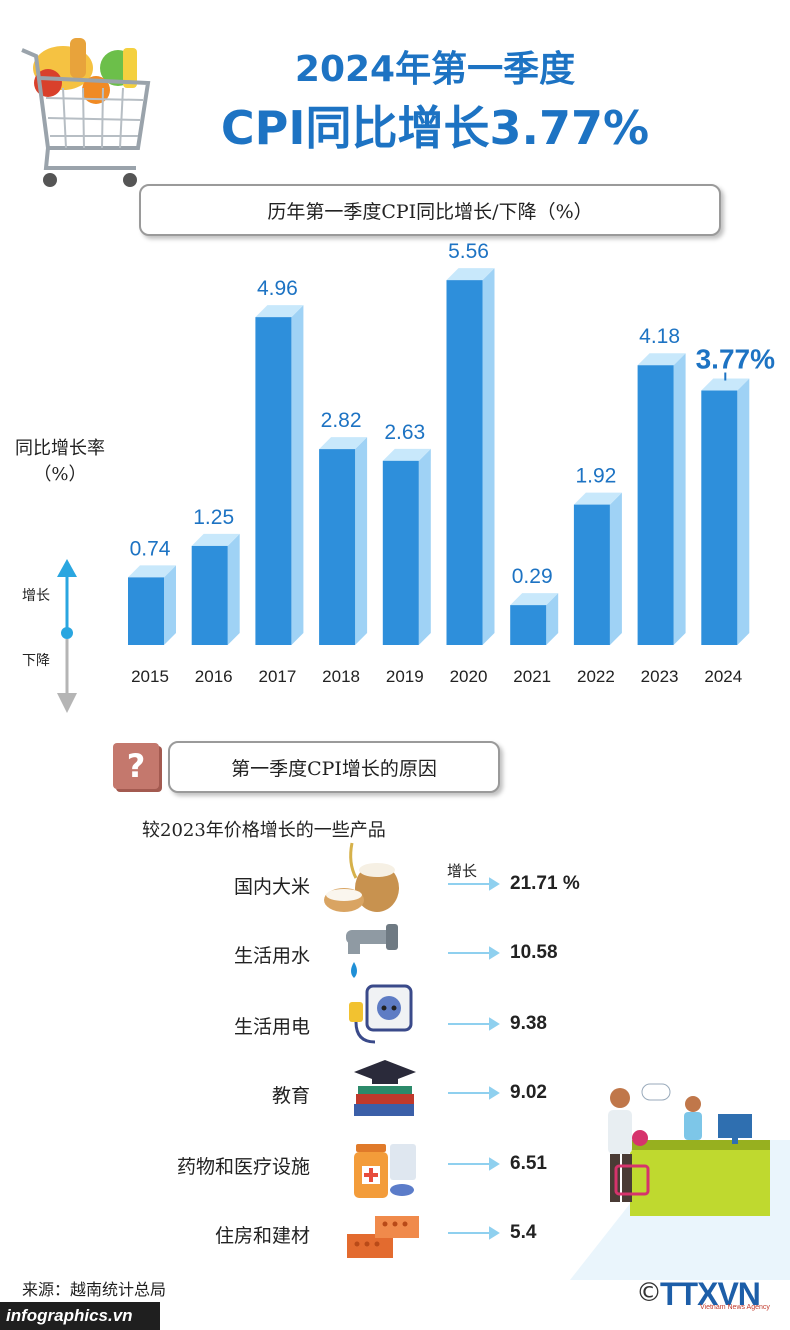 The width and height of the screenshot is (790, 1330). I want to click on increase-arrows, so click(474, 1058).